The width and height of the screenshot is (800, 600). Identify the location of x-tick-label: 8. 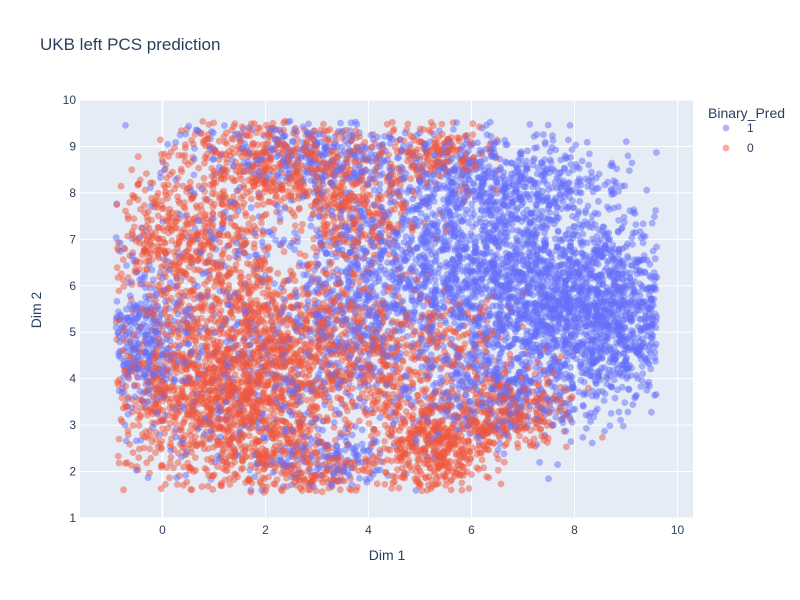
(574, 530).